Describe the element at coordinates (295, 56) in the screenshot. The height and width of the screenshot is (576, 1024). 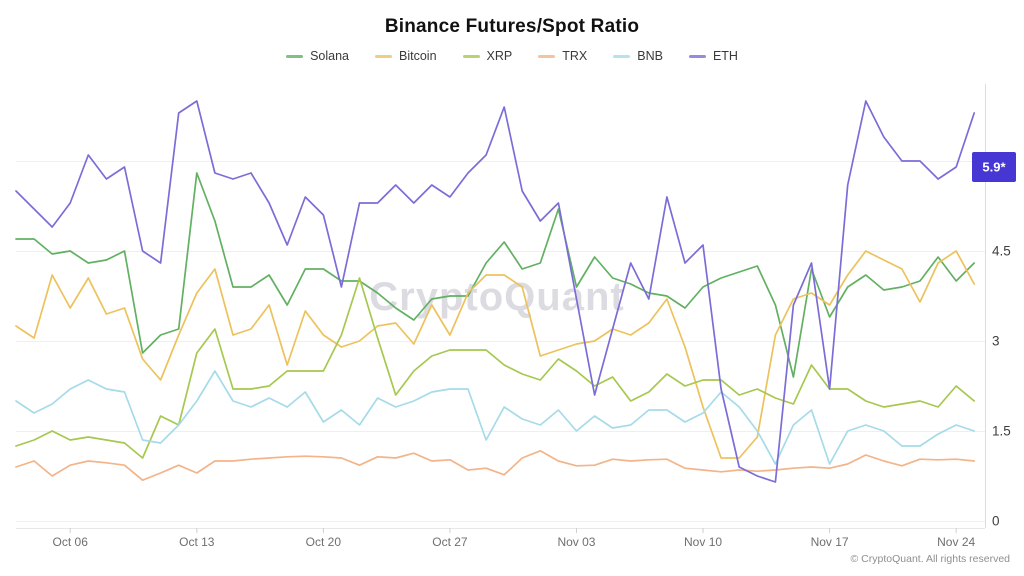
I see `legend-swatch-solana` at that location.